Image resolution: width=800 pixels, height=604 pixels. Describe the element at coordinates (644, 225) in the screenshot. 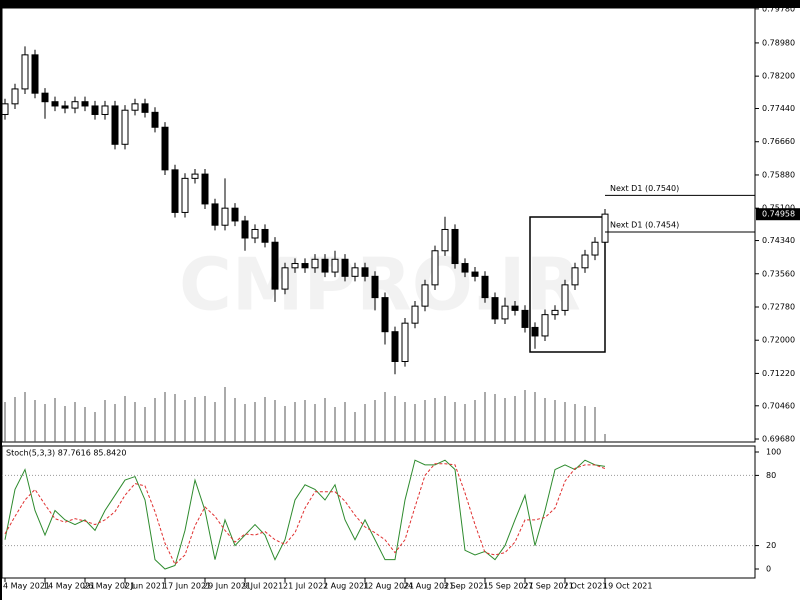

I see `level-label: Next D1 (0.7454)` at that location.